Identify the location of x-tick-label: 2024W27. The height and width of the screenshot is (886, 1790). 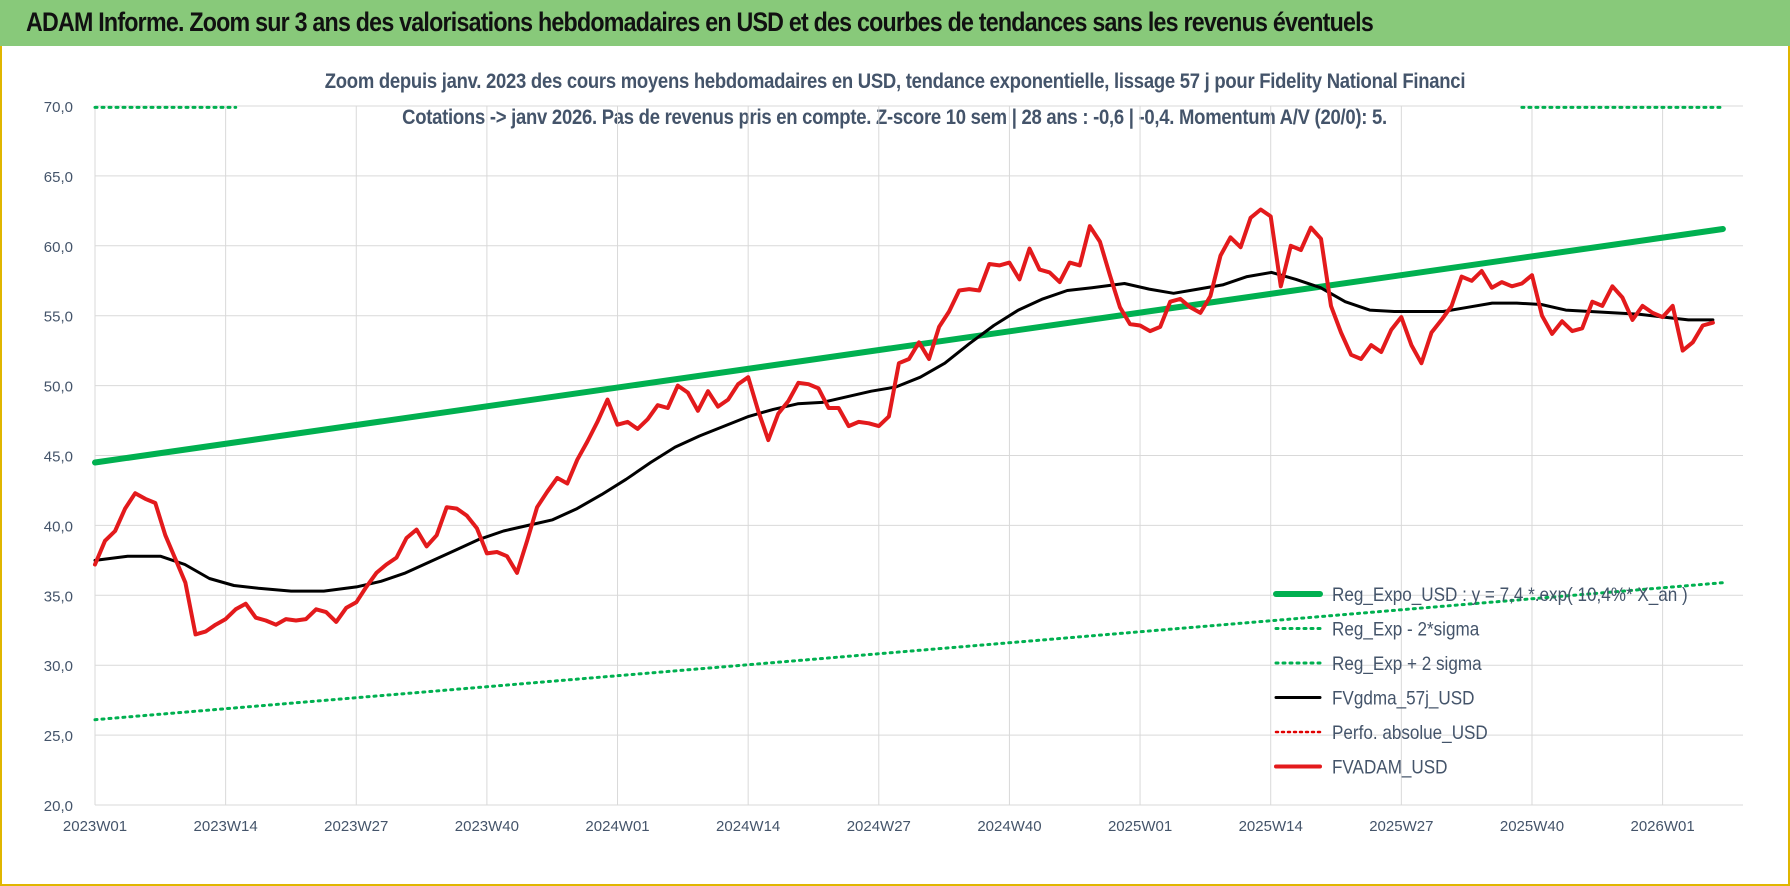
(879, 826).